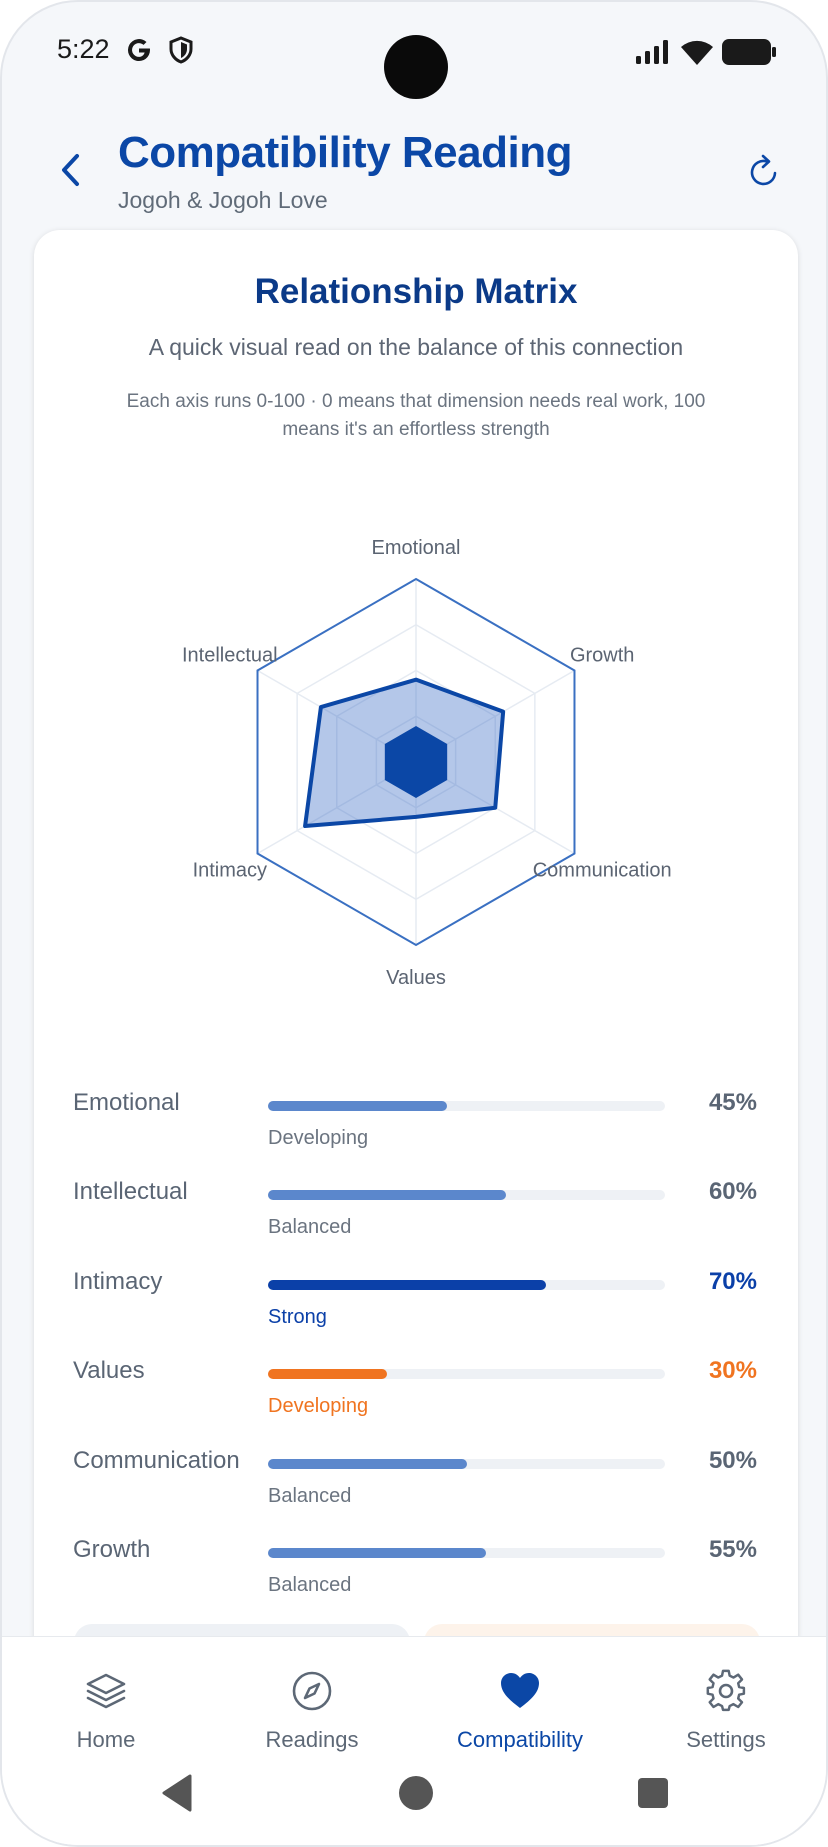 This screenshot has height=1847, width=828. What do you see at coordinates (130, 1192) in the screenshot?
I see `score-label: Intellectual` at bounding box center [130, 1192].